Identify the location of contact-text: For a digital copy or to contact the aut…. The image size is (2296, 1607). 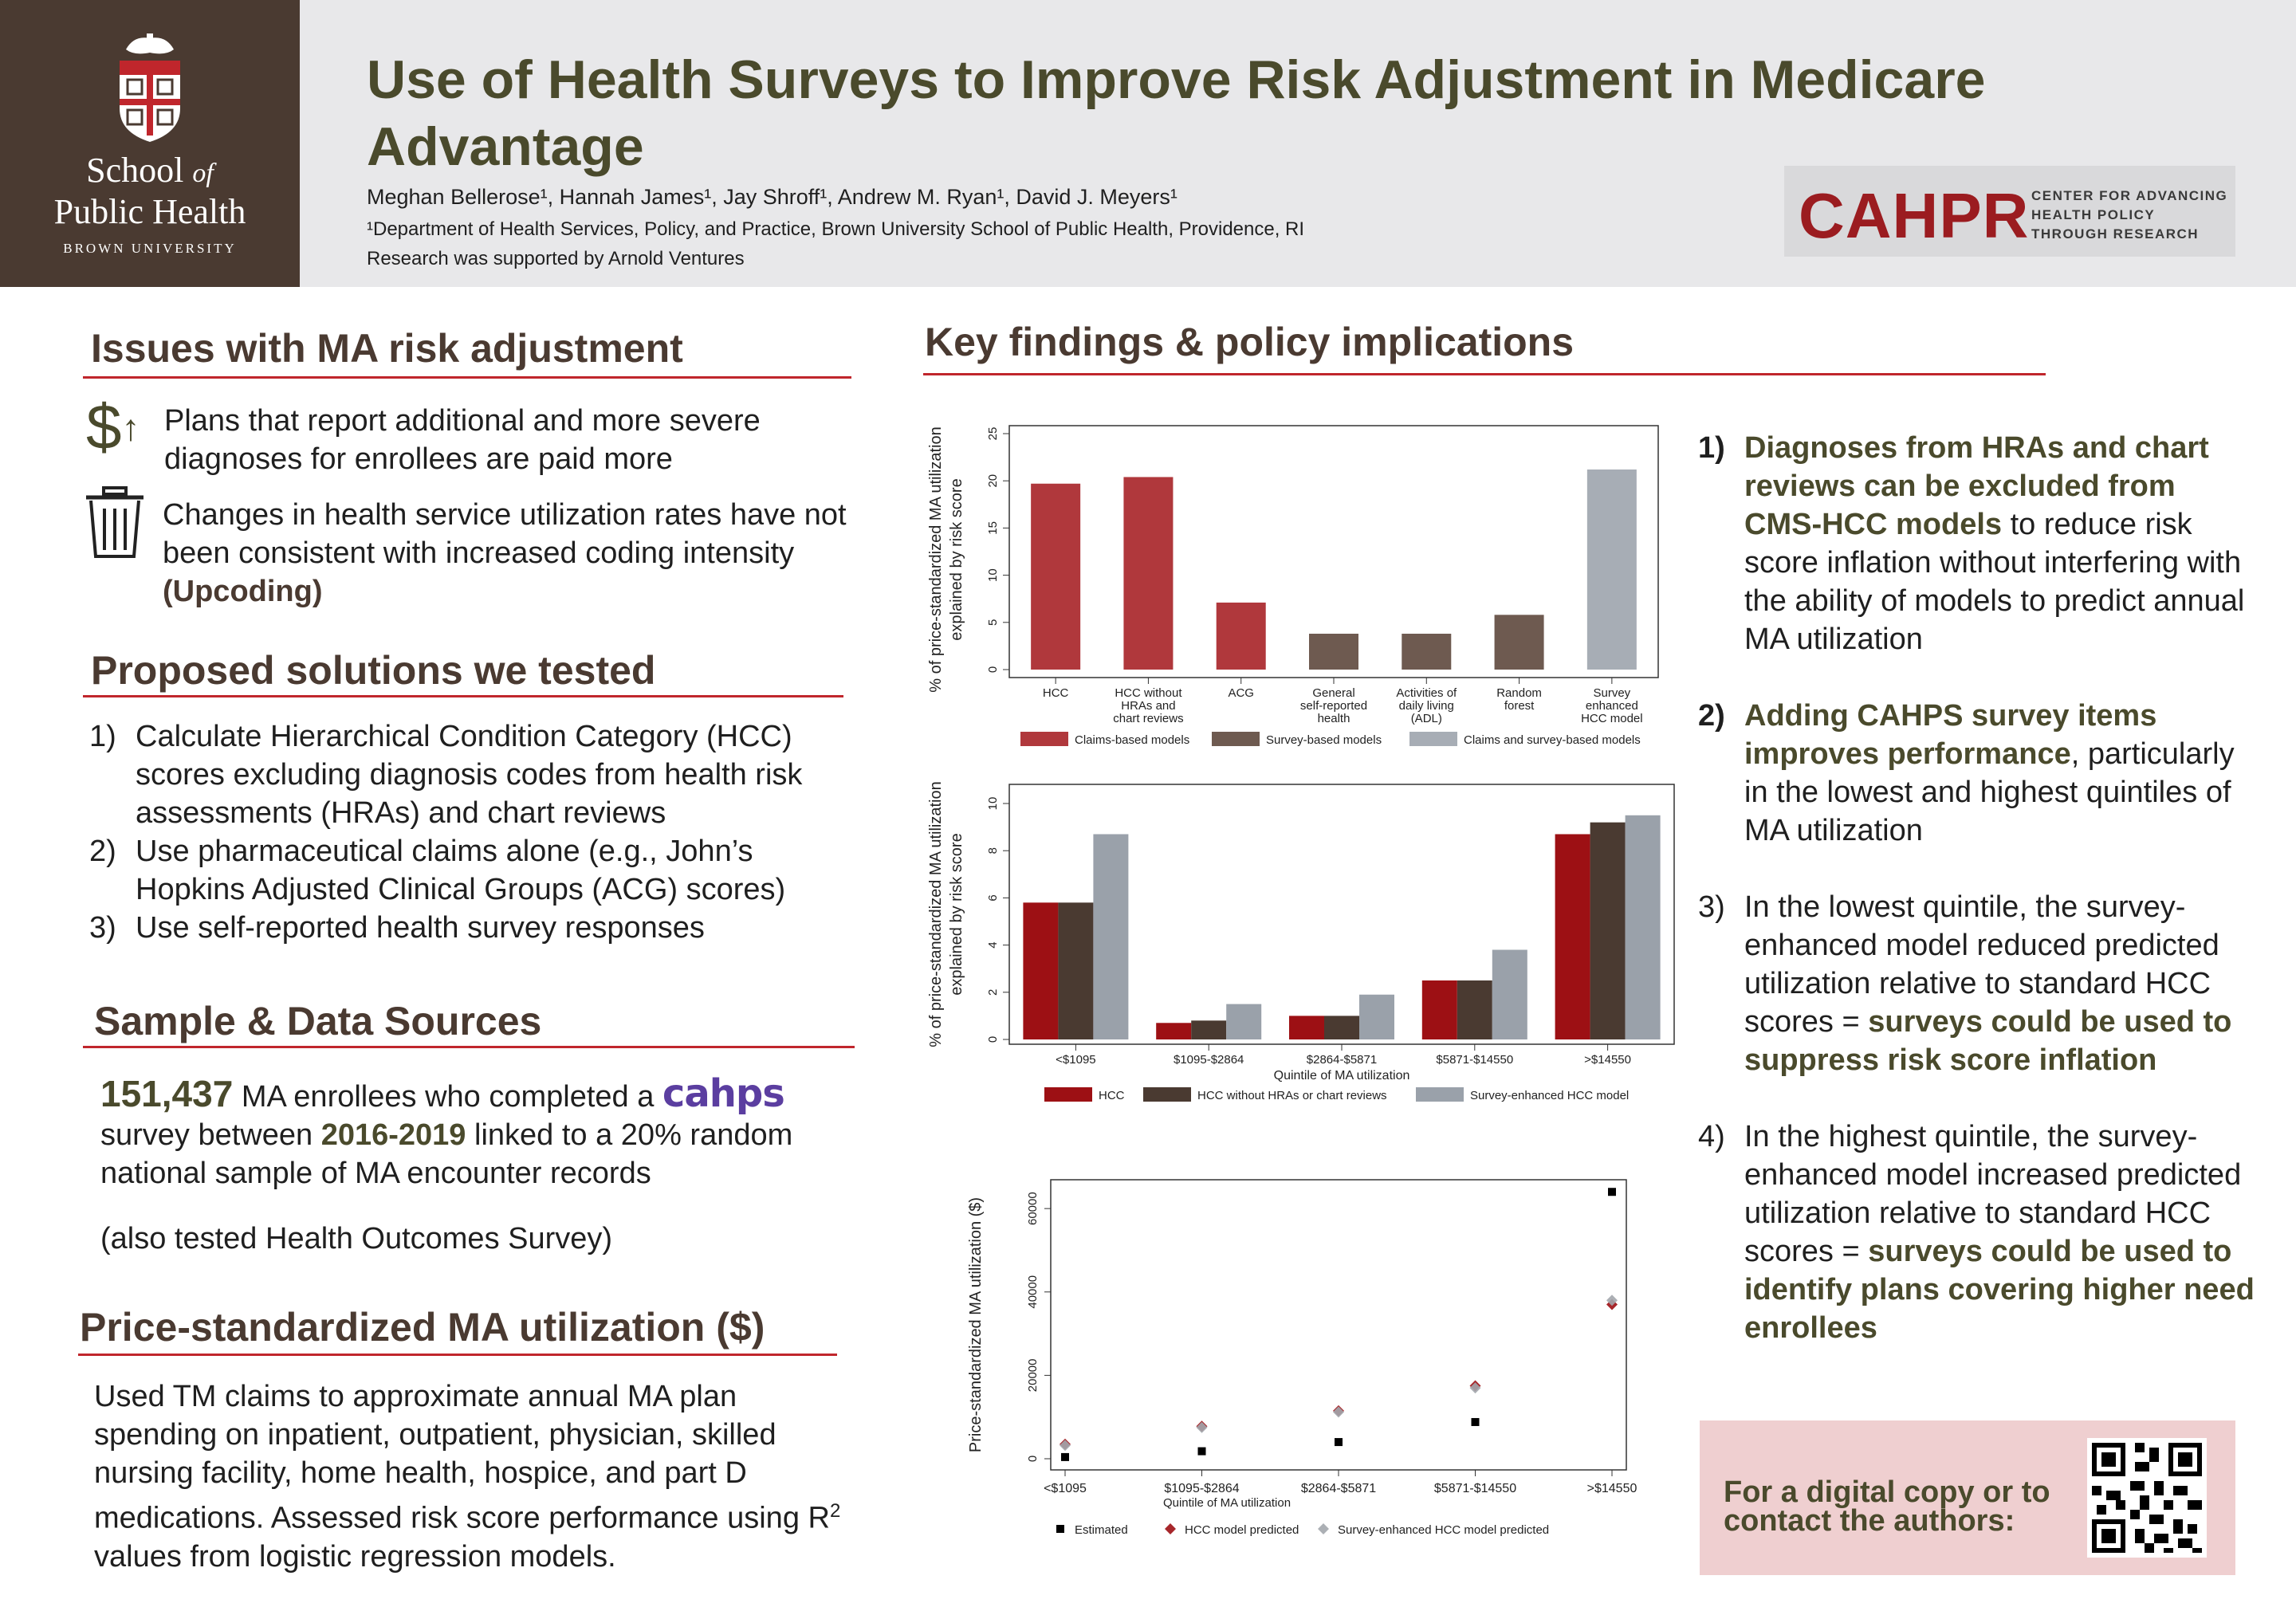
(1887, 1506).